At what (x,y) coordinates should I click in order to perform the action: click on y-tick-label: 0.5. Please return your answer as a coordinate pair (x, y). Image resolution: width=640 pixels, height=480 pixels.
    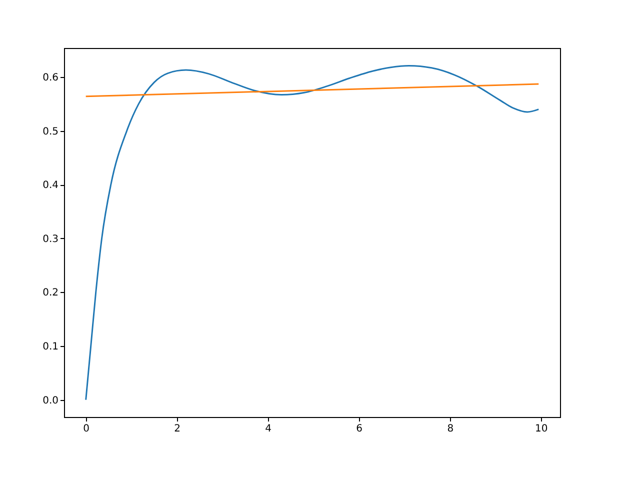
    Looking at the image, I should click on (50, 132).